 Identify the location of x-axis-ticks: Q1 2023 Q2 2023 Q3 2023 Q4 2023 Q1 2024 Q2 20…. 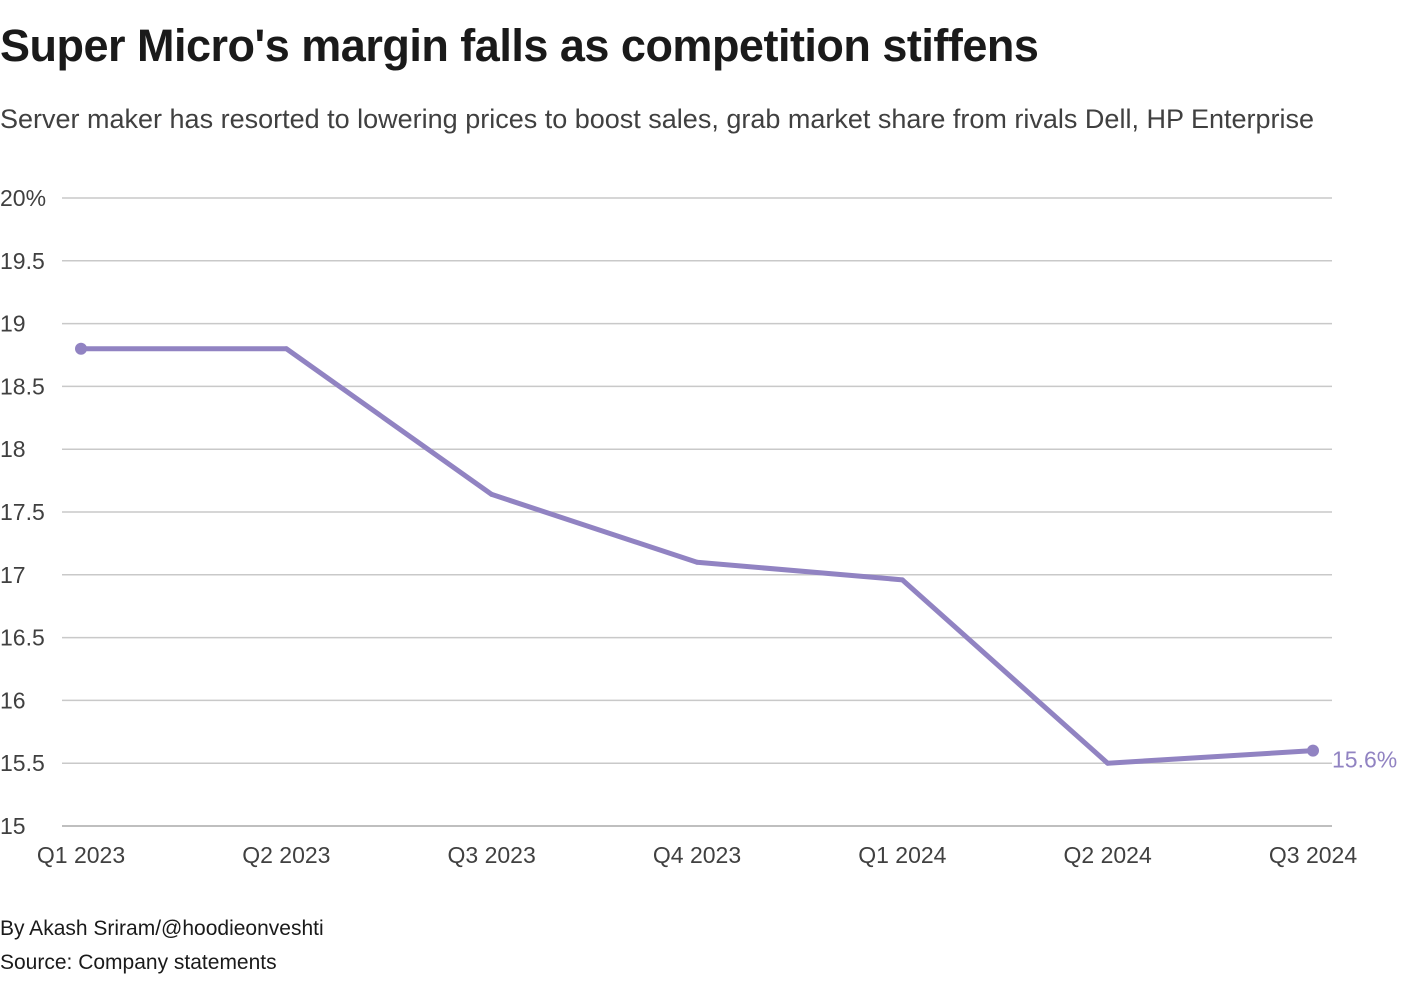
(697, 855).